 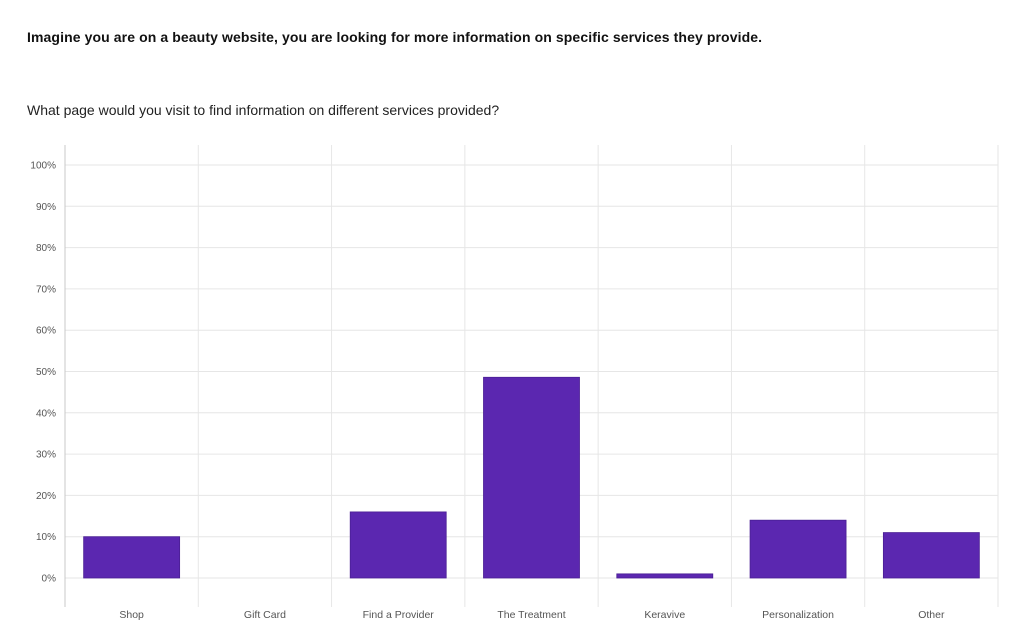 What do you see at coordinates (46, 537) in the screenshot?
I see `y-tick-label: 10%` at bounding box center [46, 537].